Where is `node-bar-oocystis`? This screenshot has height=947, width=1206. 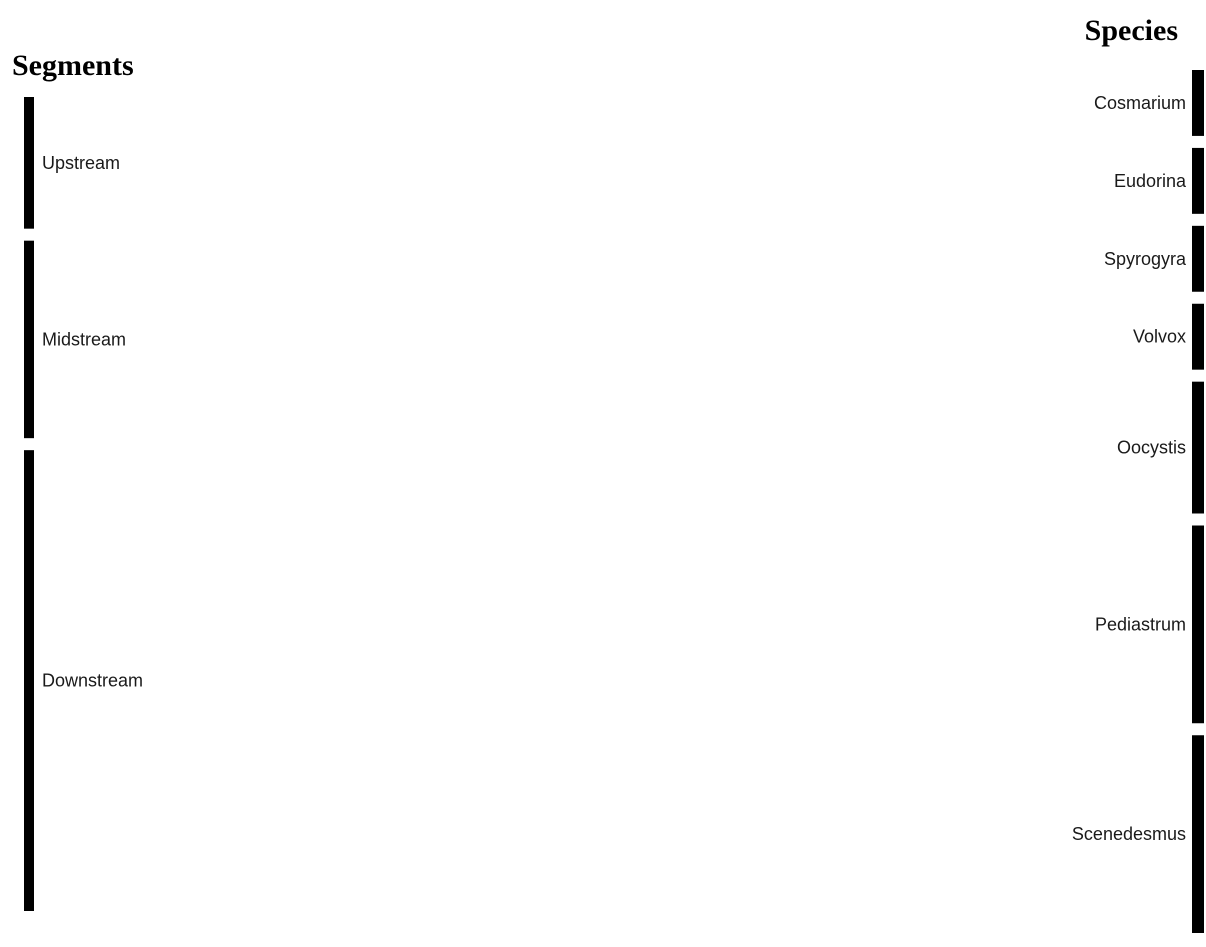
node-bar-oocystis is located at coordinates (1198, 447).